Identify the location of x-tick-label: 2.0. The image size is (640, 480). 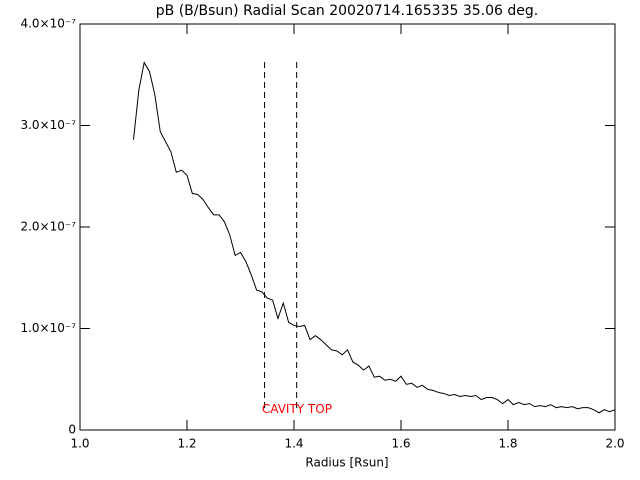
(614, 444).